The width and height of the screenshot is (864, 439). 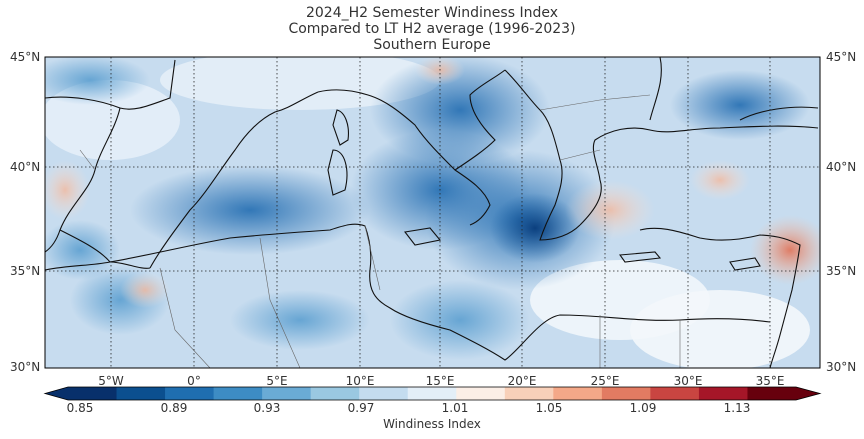 I want to click on map-region: Southern Europe, so click(x=432, y=45).